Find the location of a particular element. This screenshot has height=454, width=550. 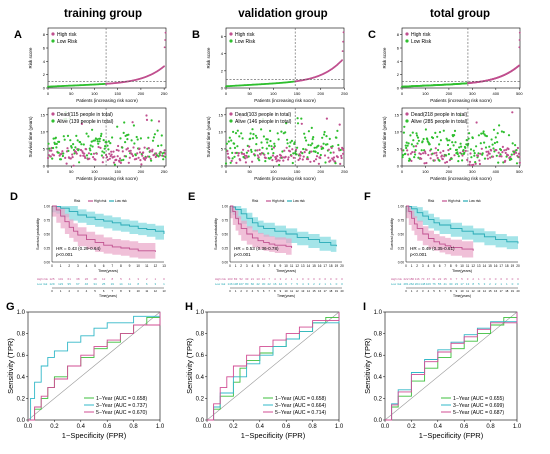

risk-table-x-tick: 12 is located at coordinates (474, 291).